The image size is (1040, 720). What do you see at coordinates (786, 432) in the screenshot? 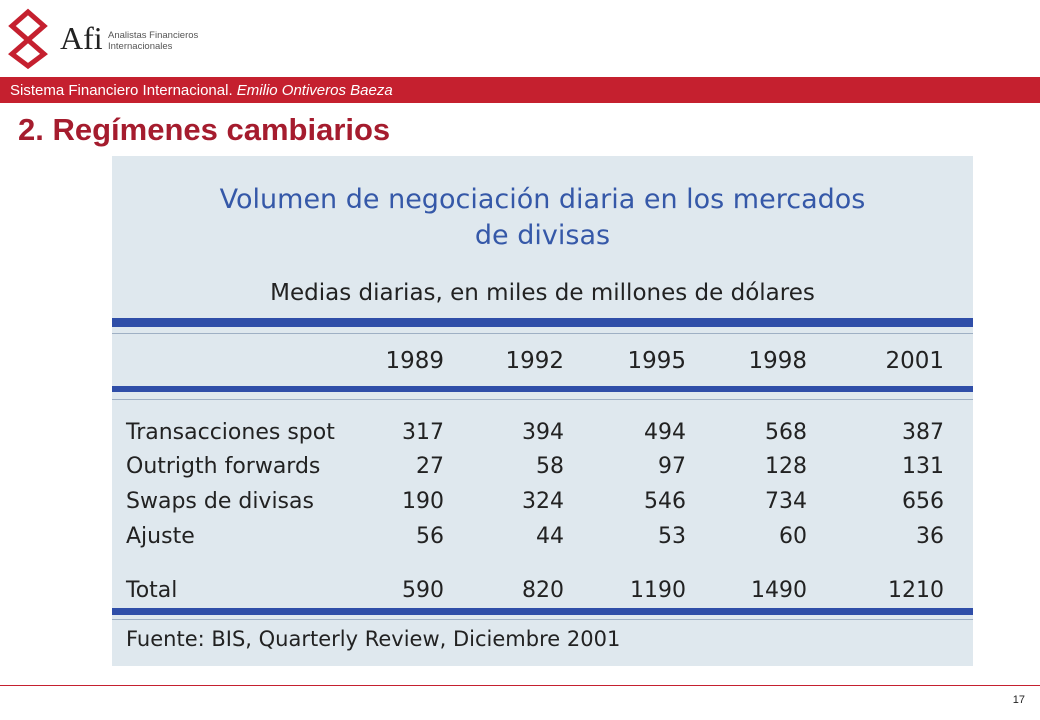
I see `table-cell: 568` at bounding box center [786, 432].